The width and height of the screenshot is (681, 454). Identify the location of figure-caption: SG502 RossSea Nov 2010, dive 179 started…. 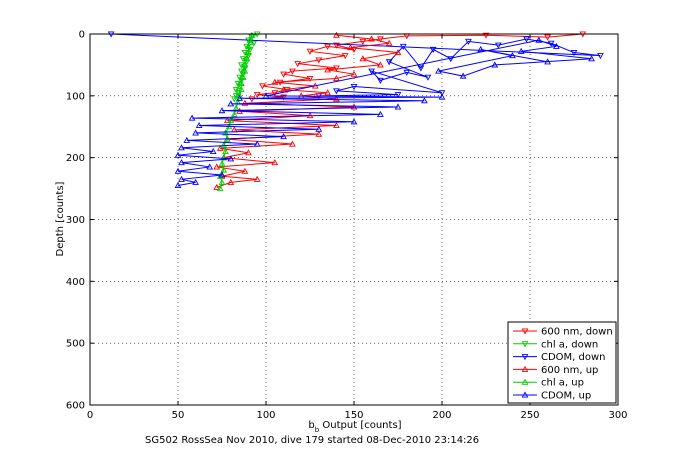
(312, 440).